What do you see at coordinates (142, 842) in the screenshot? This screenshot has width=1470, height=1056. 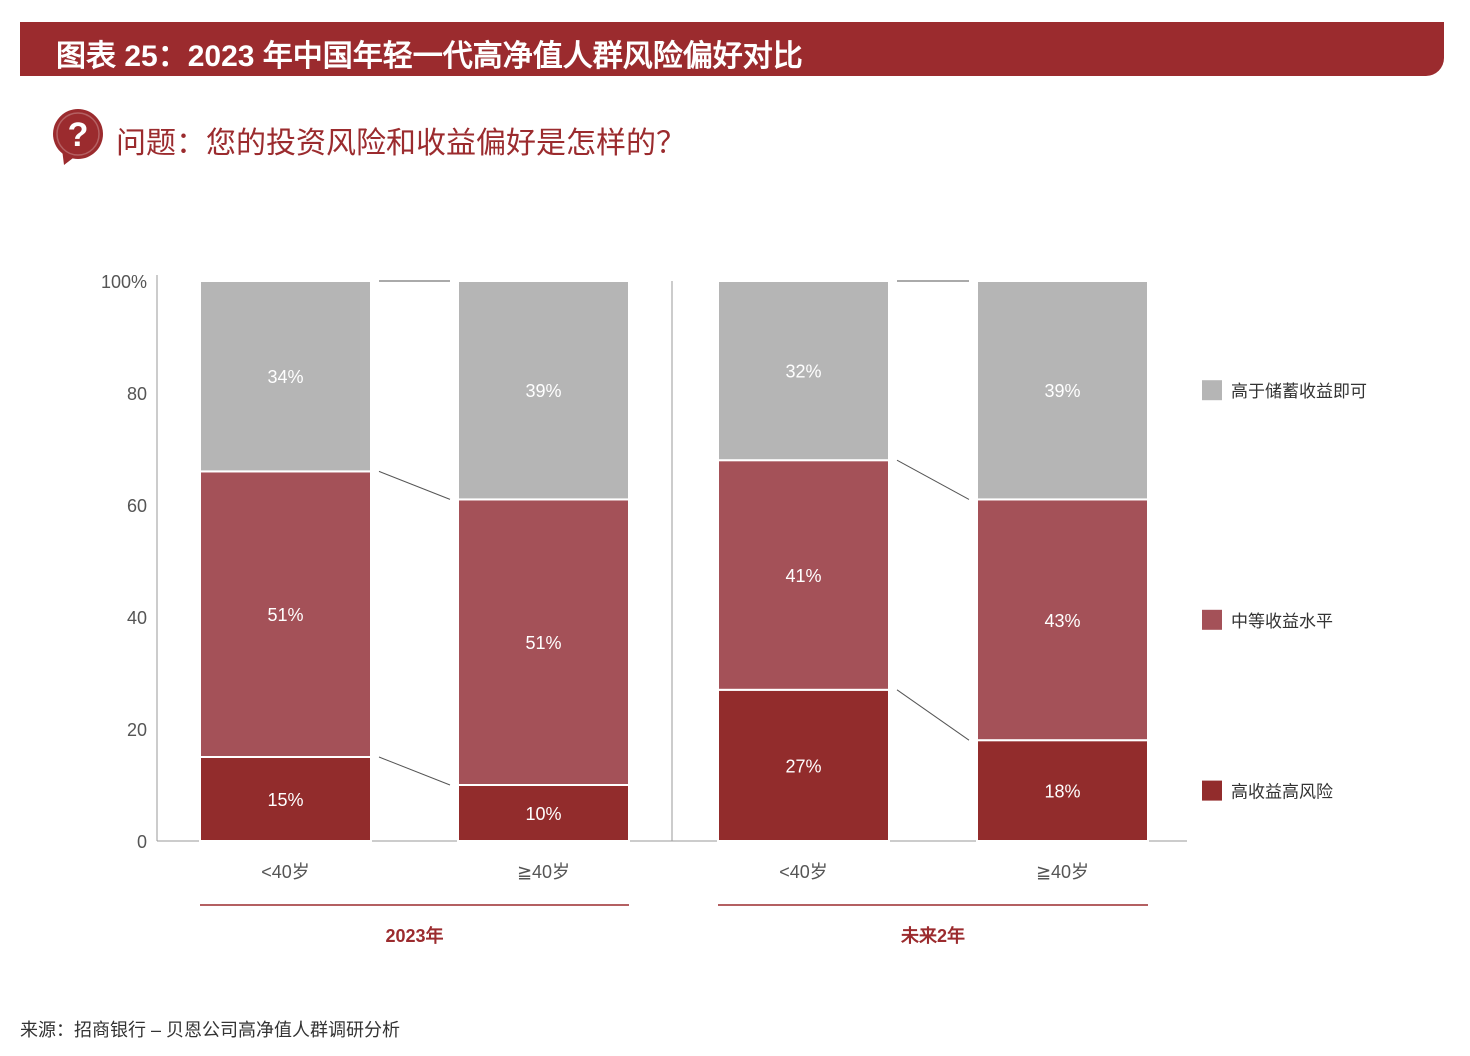 I see `y-tick-label: 0` at bounding box center [142, 842].